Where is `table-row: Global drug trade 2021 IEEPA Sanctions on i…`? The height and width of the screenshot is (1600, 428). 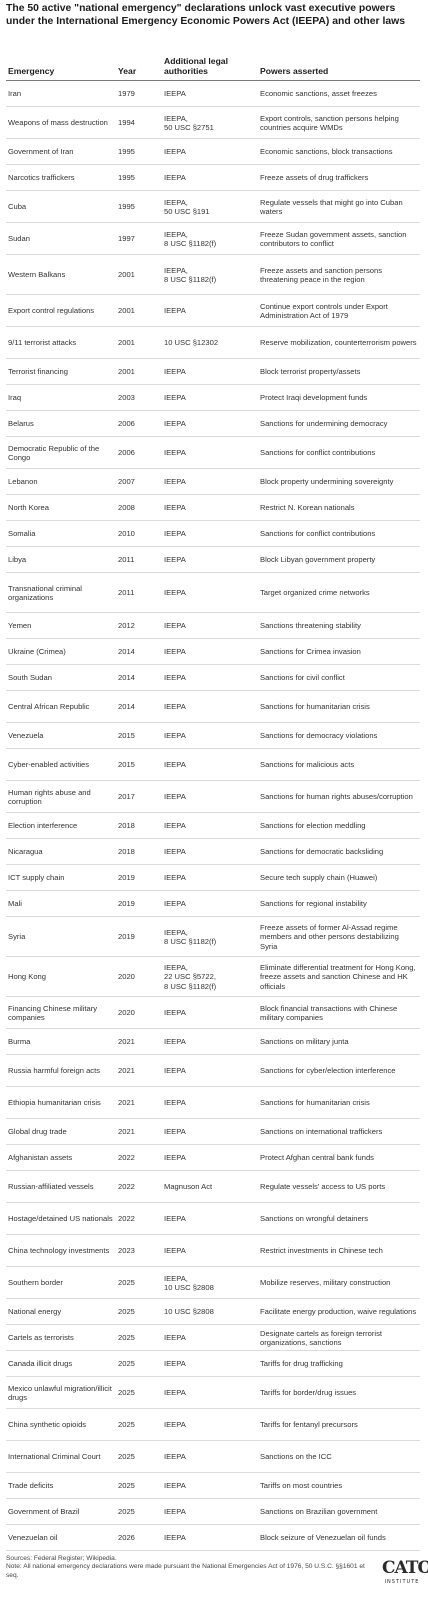 table-row: Global drug trade 2021 IEEPA Sanctions on i… is located at coordinates (213, 1131).